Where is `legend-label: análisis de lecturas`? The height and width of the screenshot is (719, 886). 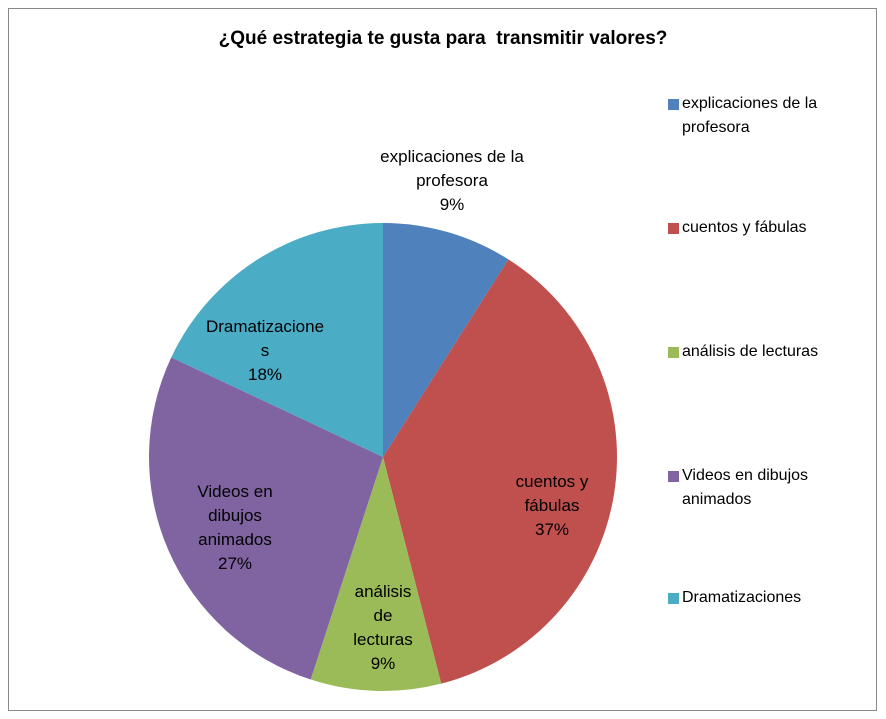
legend-label: análisis de lecturas is located at coordinates (750, 351).